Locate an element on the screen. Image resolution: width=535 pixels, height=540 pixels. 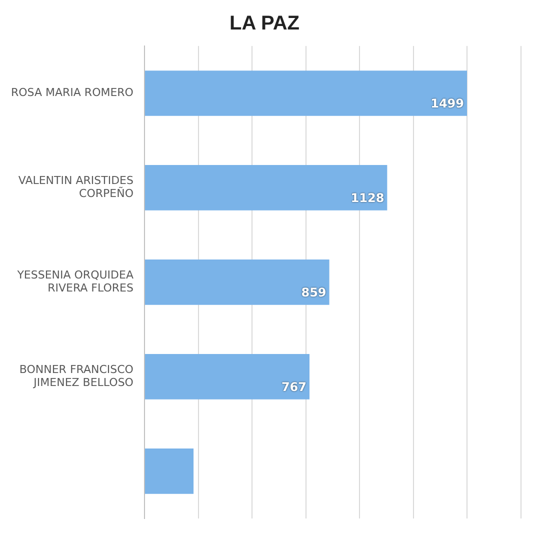
y-tick-label: VALENTIN ARISTIDES CORPEÑO is located at coordinates (76, 187).